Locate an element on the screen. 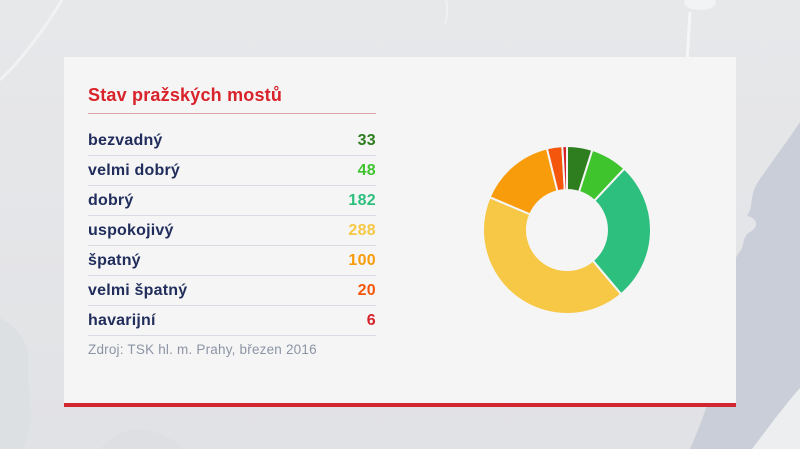  map-arc-top-left is located at coordinates (32, 41).